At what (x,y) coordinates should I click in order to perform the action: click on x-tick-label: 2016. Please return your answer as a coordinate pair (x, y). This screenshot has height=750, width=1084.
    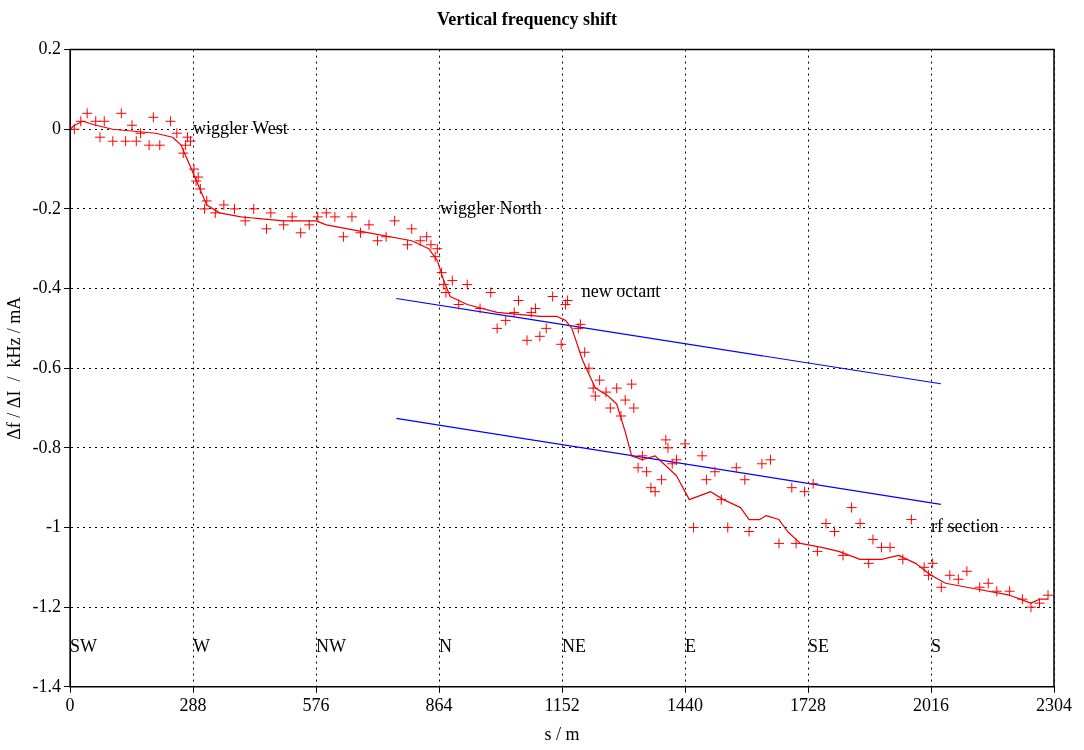
    Looking at the image, I should click on (931, 705).